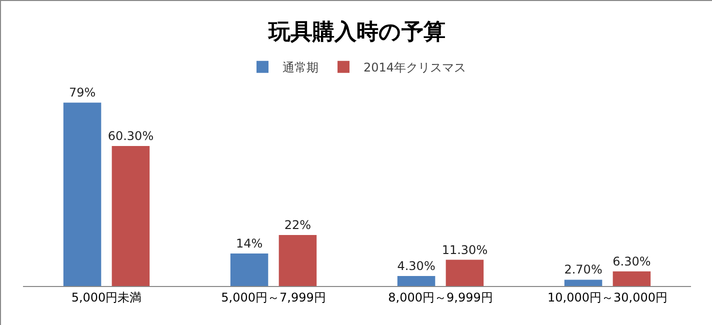 This screenshot has height=325, width=712. What do you see at coordinates (82, 93) in the screenshot?
I see `data-label: 79%` at bounding box center [82, 93].